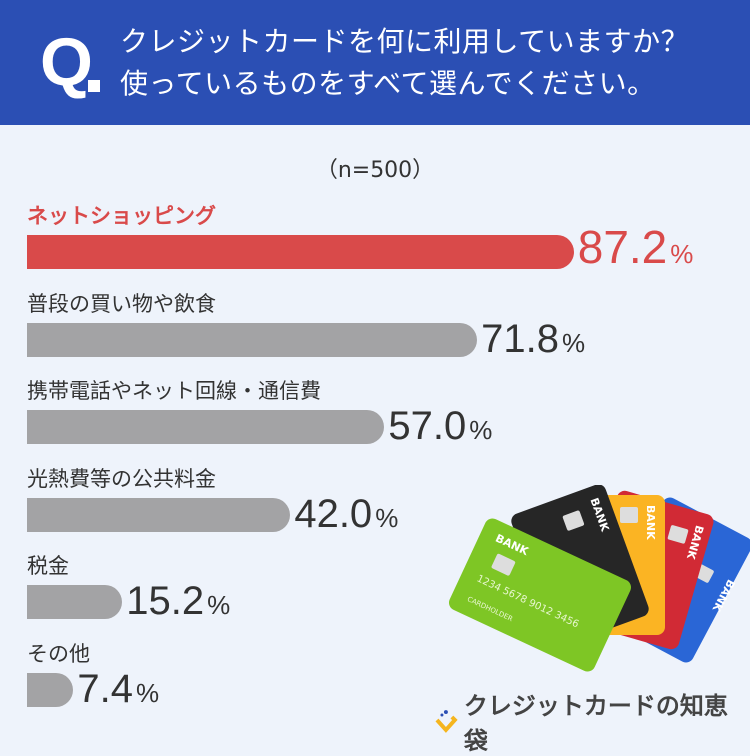  What do you see at coordinates (405, 41) in the screenshot?
I see `question-line-1: クレジットカードを何に利用していますか？` at bounding box center [405, 41].